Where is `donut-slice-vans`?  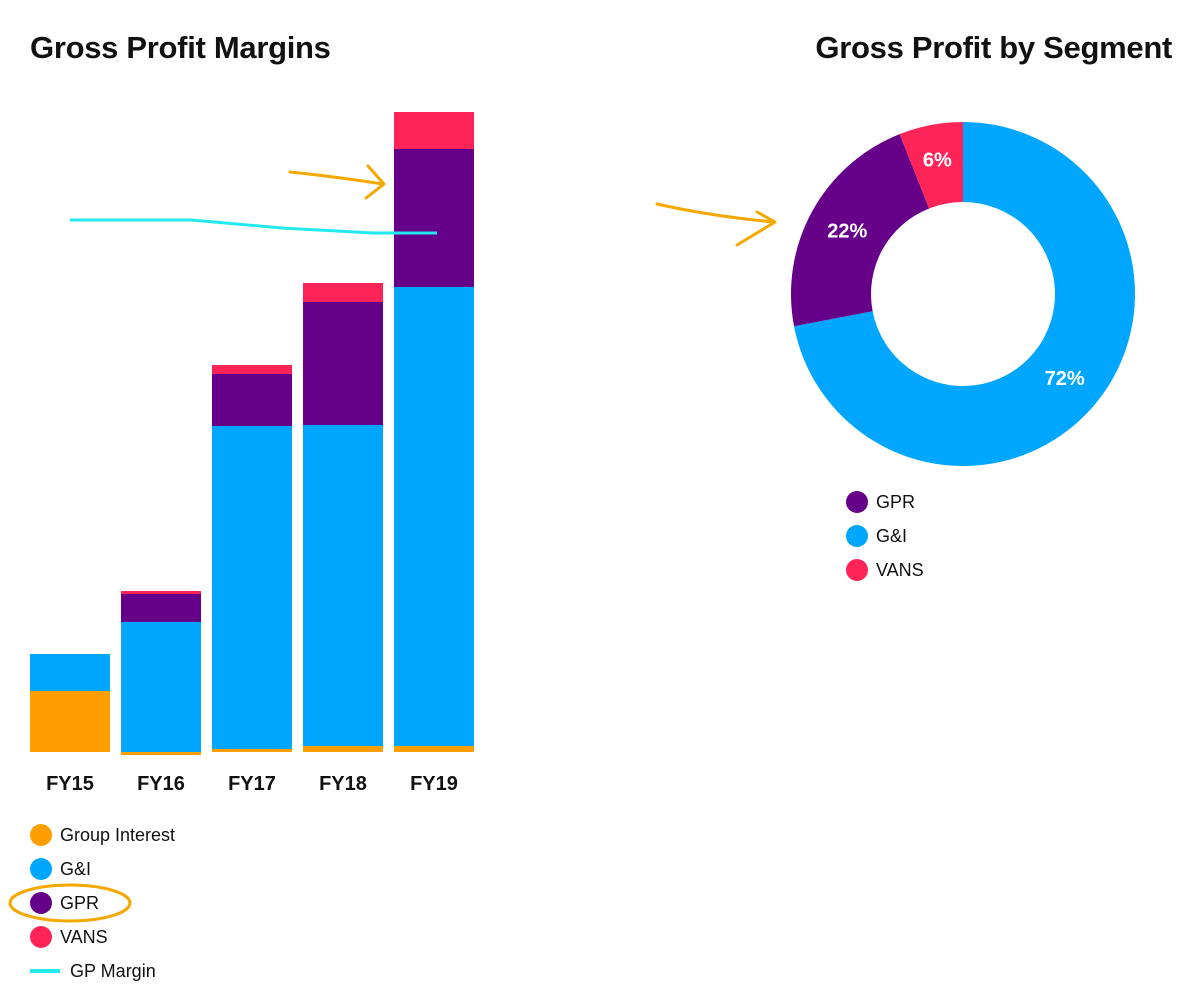 donut-slice-vans is located at coordinates (931, 165).